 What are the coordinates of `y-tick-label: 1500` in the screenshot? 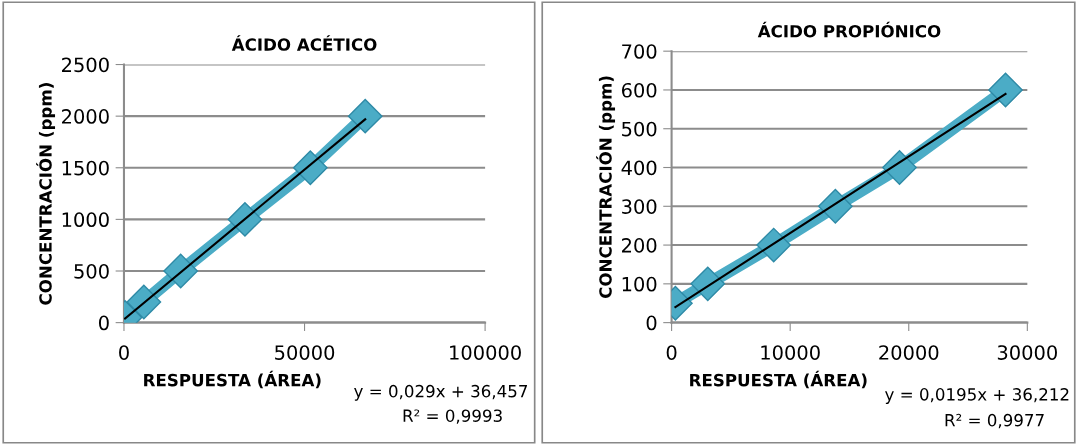 It's located at (85, 168).